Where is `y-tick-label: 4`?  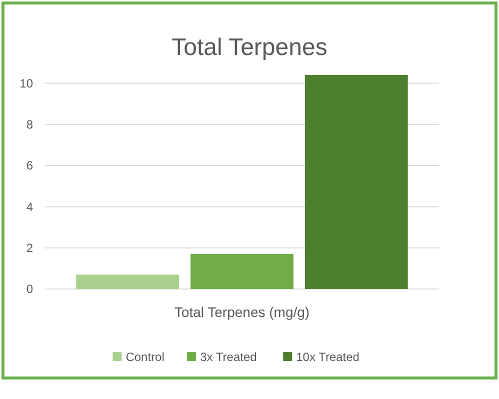
y-tick-label: 4 is located at coordinates (30, 207).